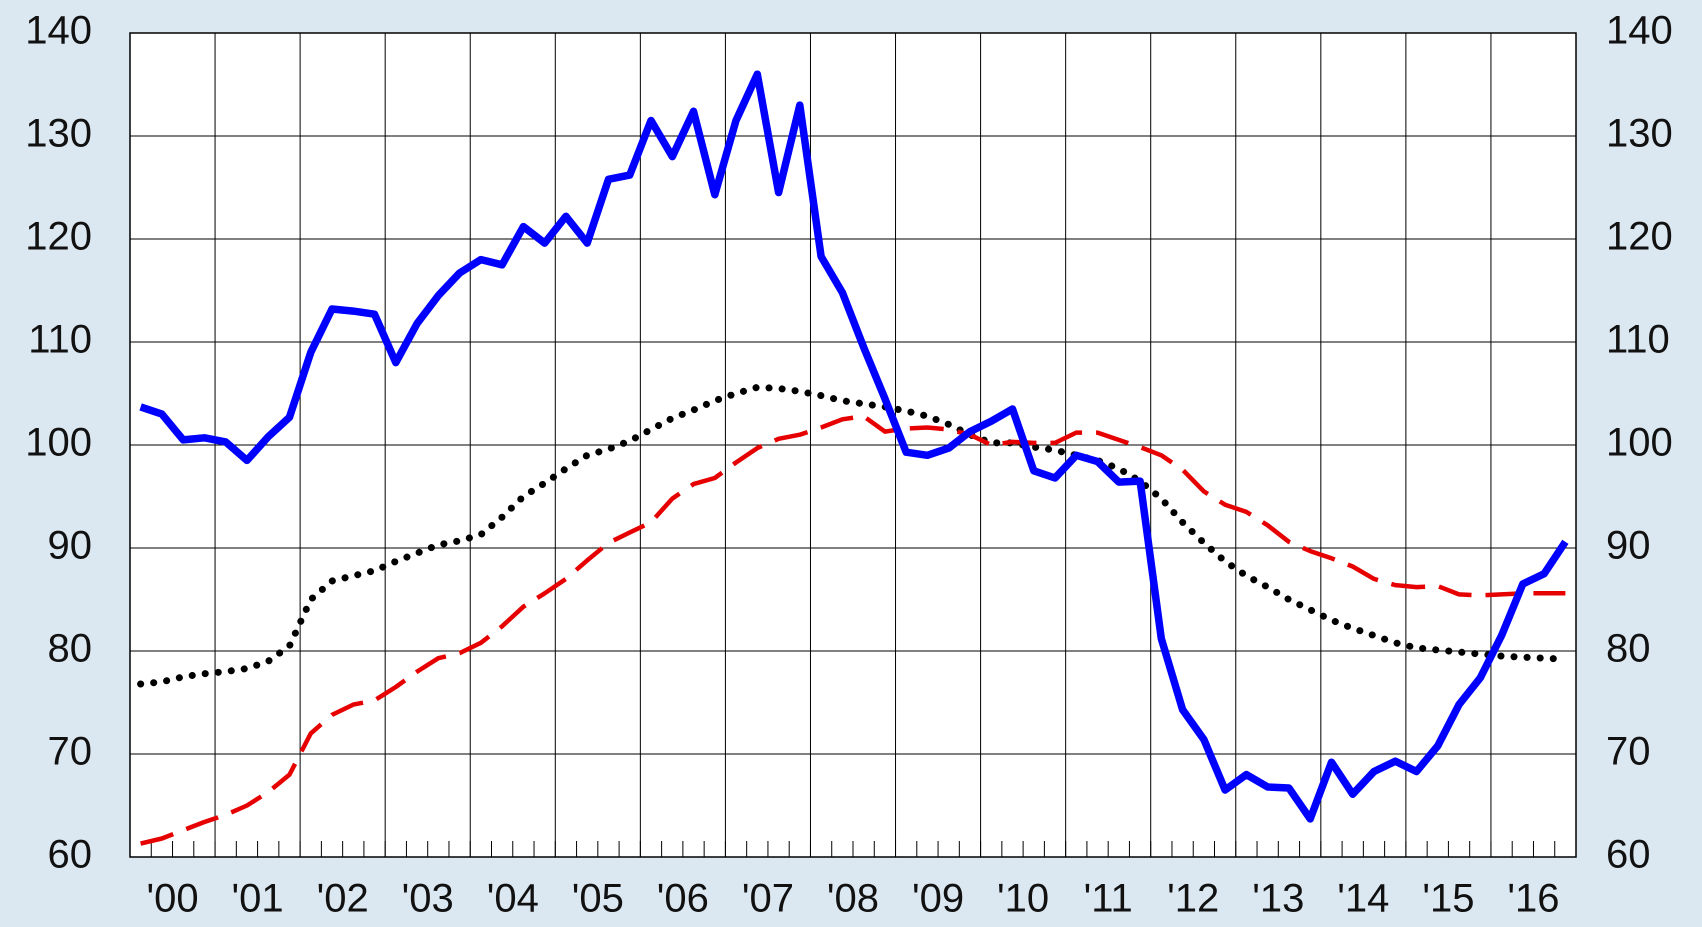 The width and height of the screenshot is (1702, 927). I want to click on y-tick-label: 120, so click(58, 237).